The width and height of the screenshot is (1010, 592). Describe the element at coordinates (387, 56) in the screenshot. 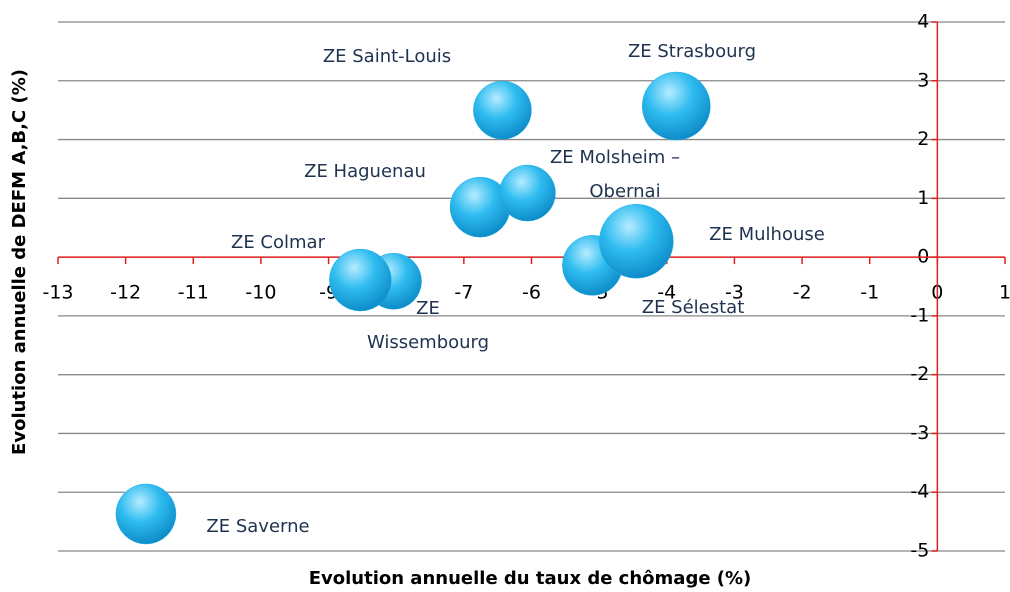

I see `bubble-label: ZE Saint-Louis` at that location.